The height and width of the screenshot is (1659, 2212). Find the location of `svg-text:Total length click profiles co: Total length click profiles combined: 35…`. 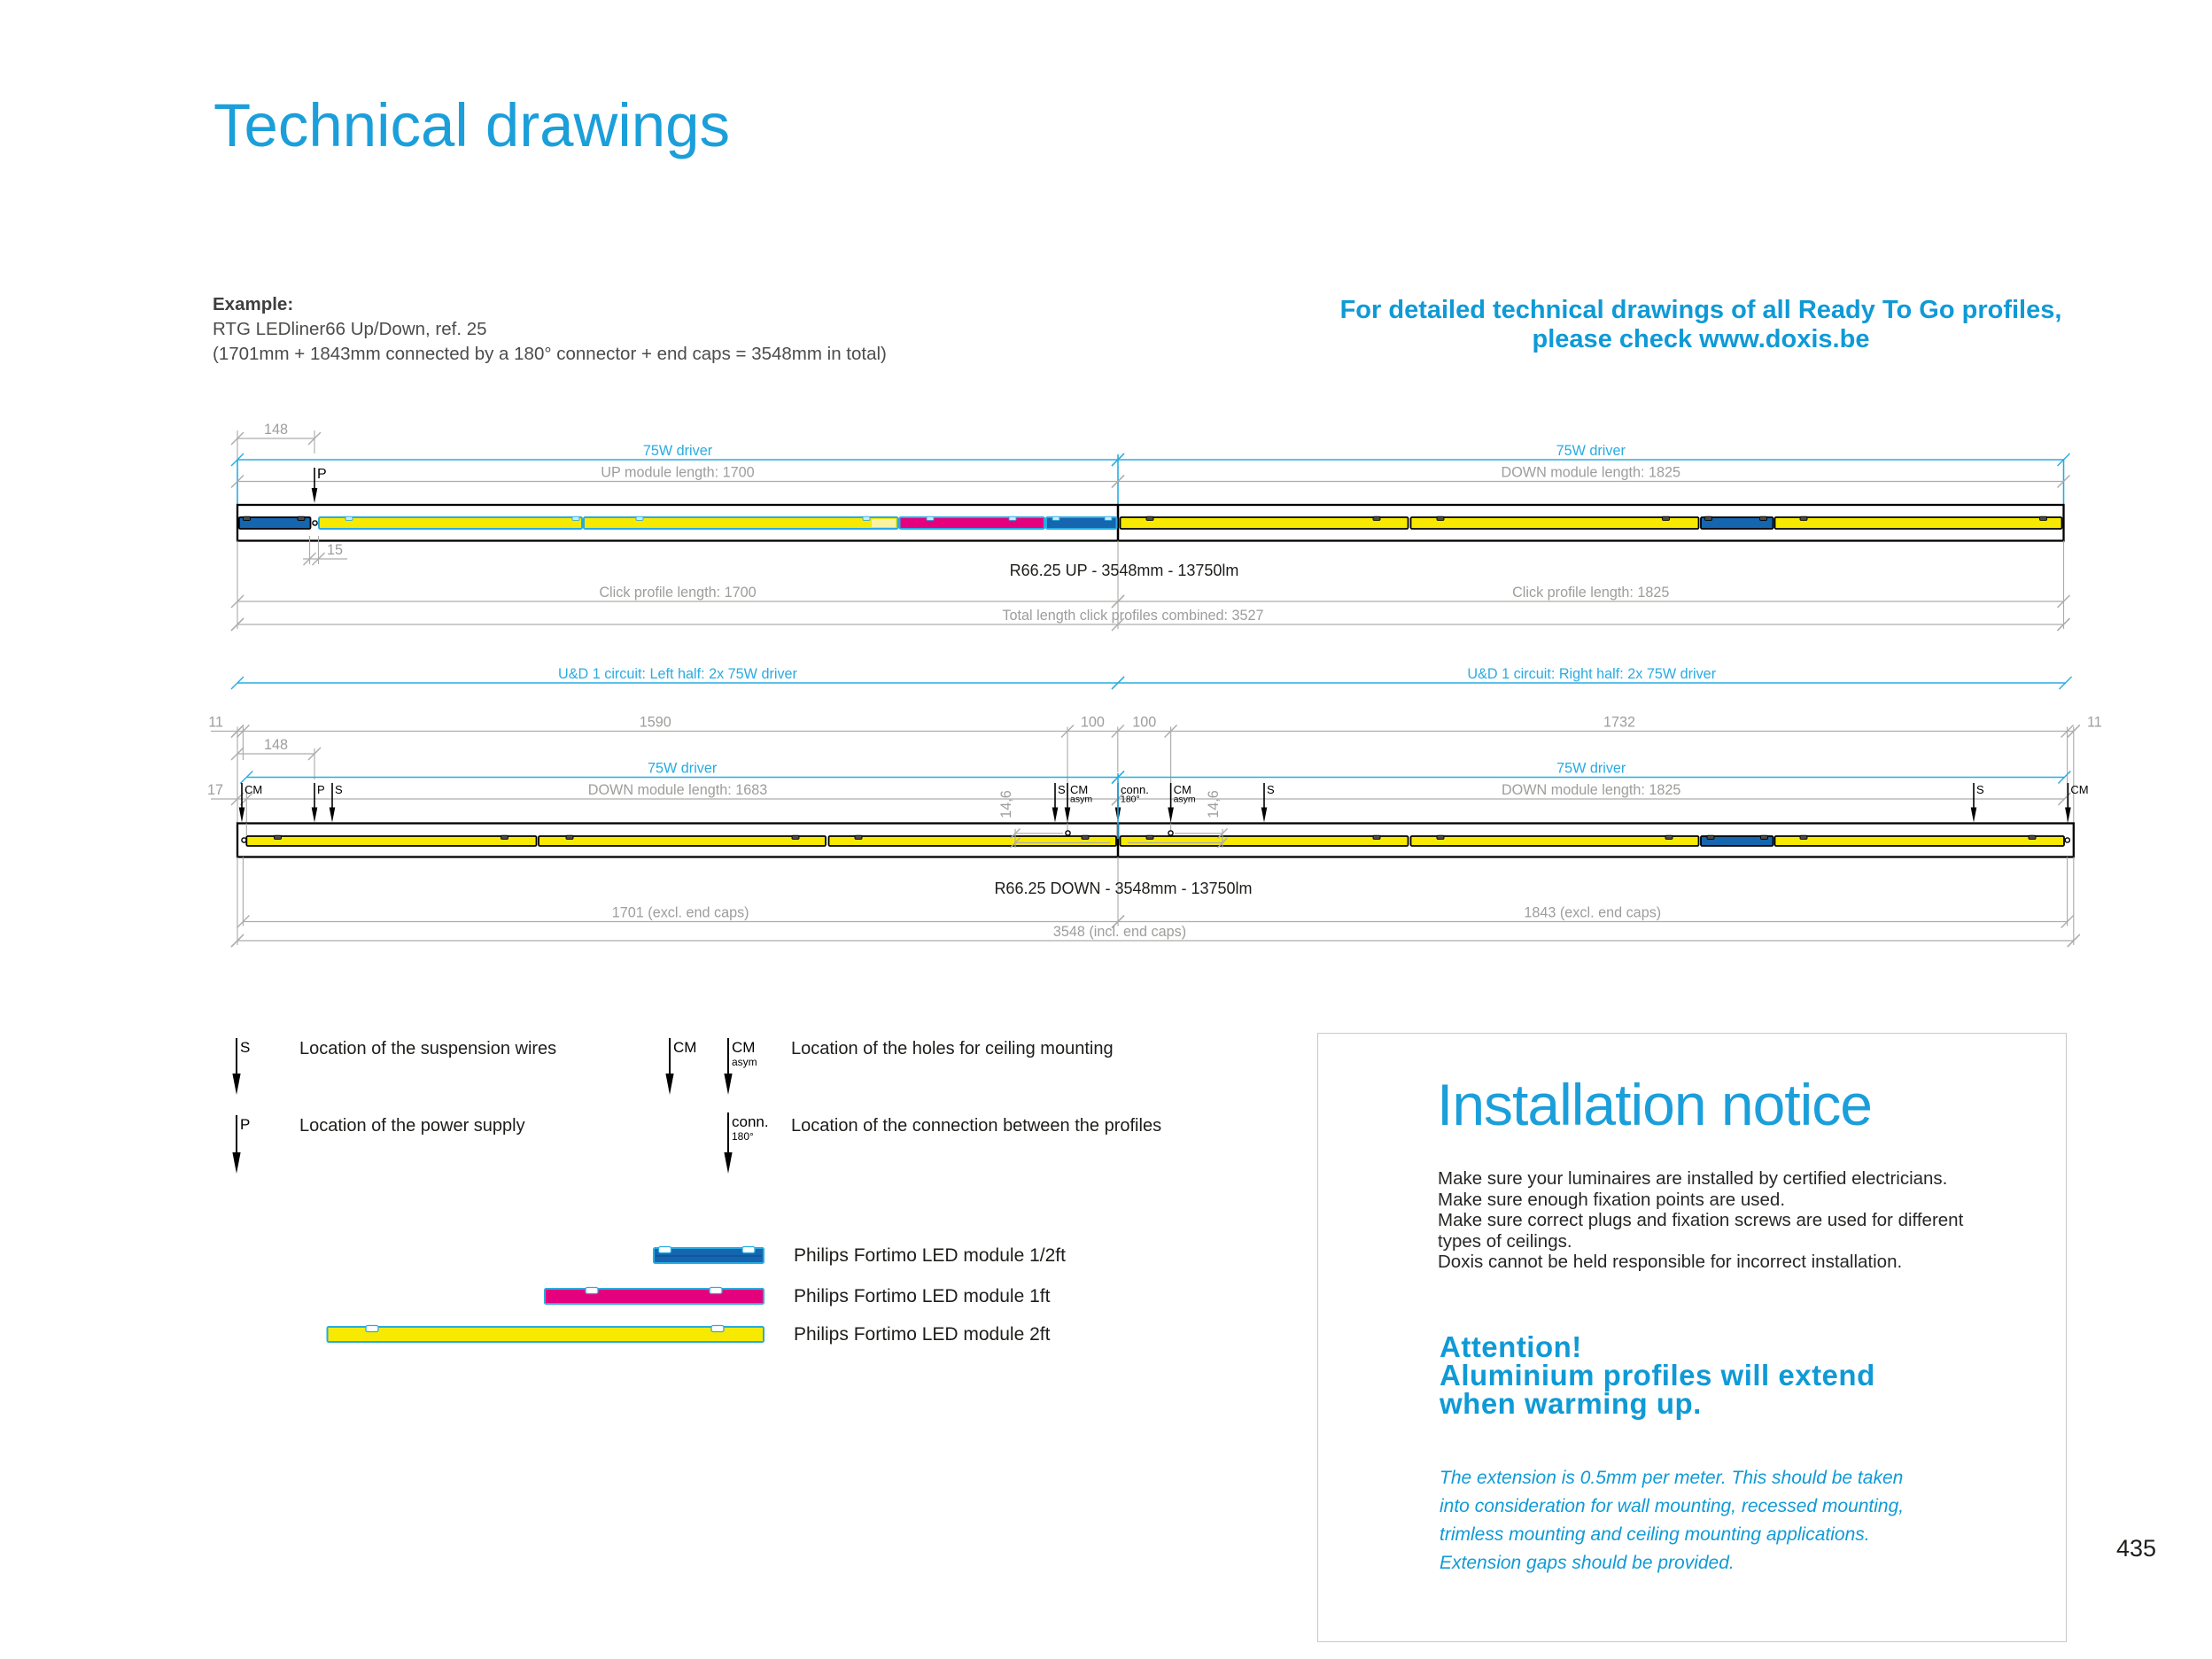

svg-text:Total length click profiles co: Total length click profiles combined: 35… is located at coordinates (1132, 616).